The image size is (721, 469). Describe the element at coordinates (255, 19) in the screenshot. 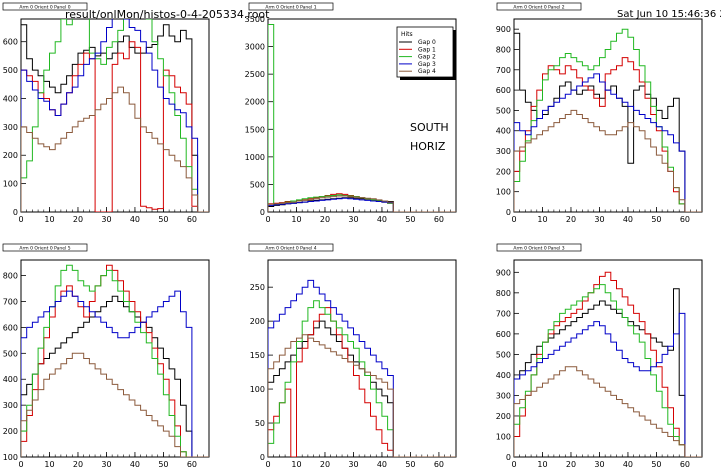

I see `y-tick-label: 3500` at that location.